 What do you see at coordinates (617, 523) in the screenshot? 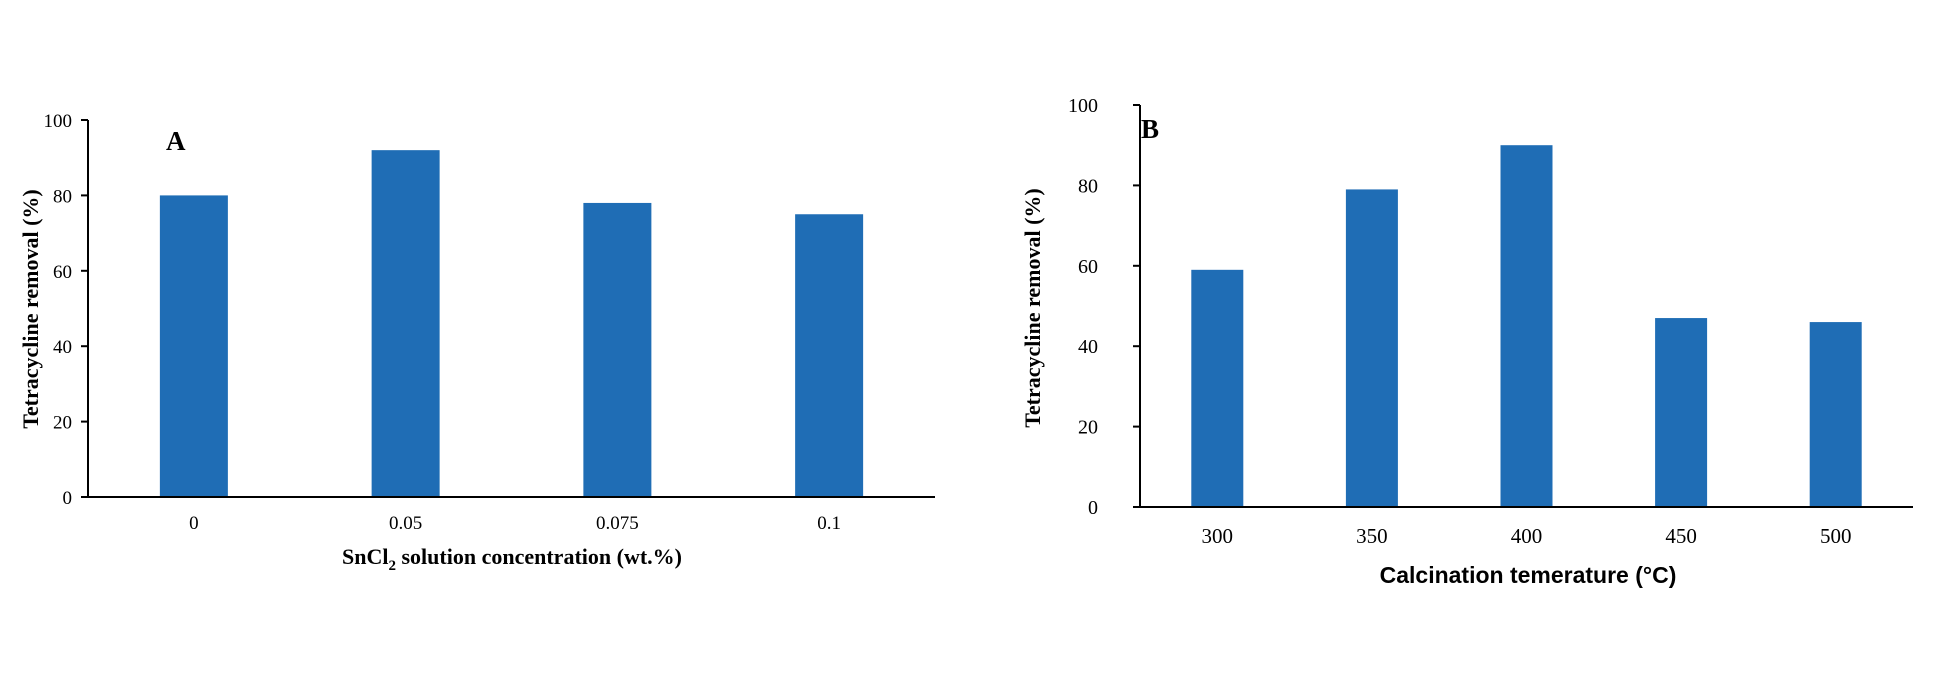
I see `x-tick-label: 0.075` at bounding box center [617, 523].